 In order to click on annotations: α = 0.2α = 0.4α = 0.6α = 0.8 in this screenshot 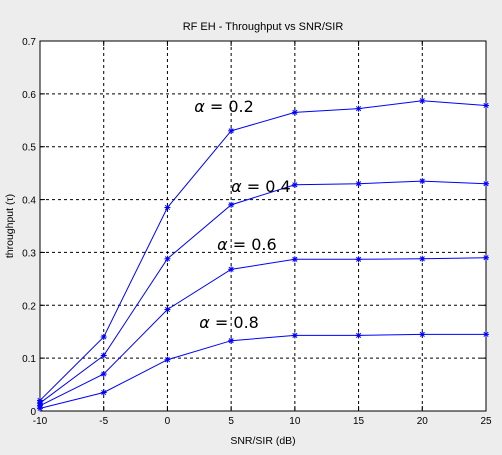, I will do `click(242, 214)`.